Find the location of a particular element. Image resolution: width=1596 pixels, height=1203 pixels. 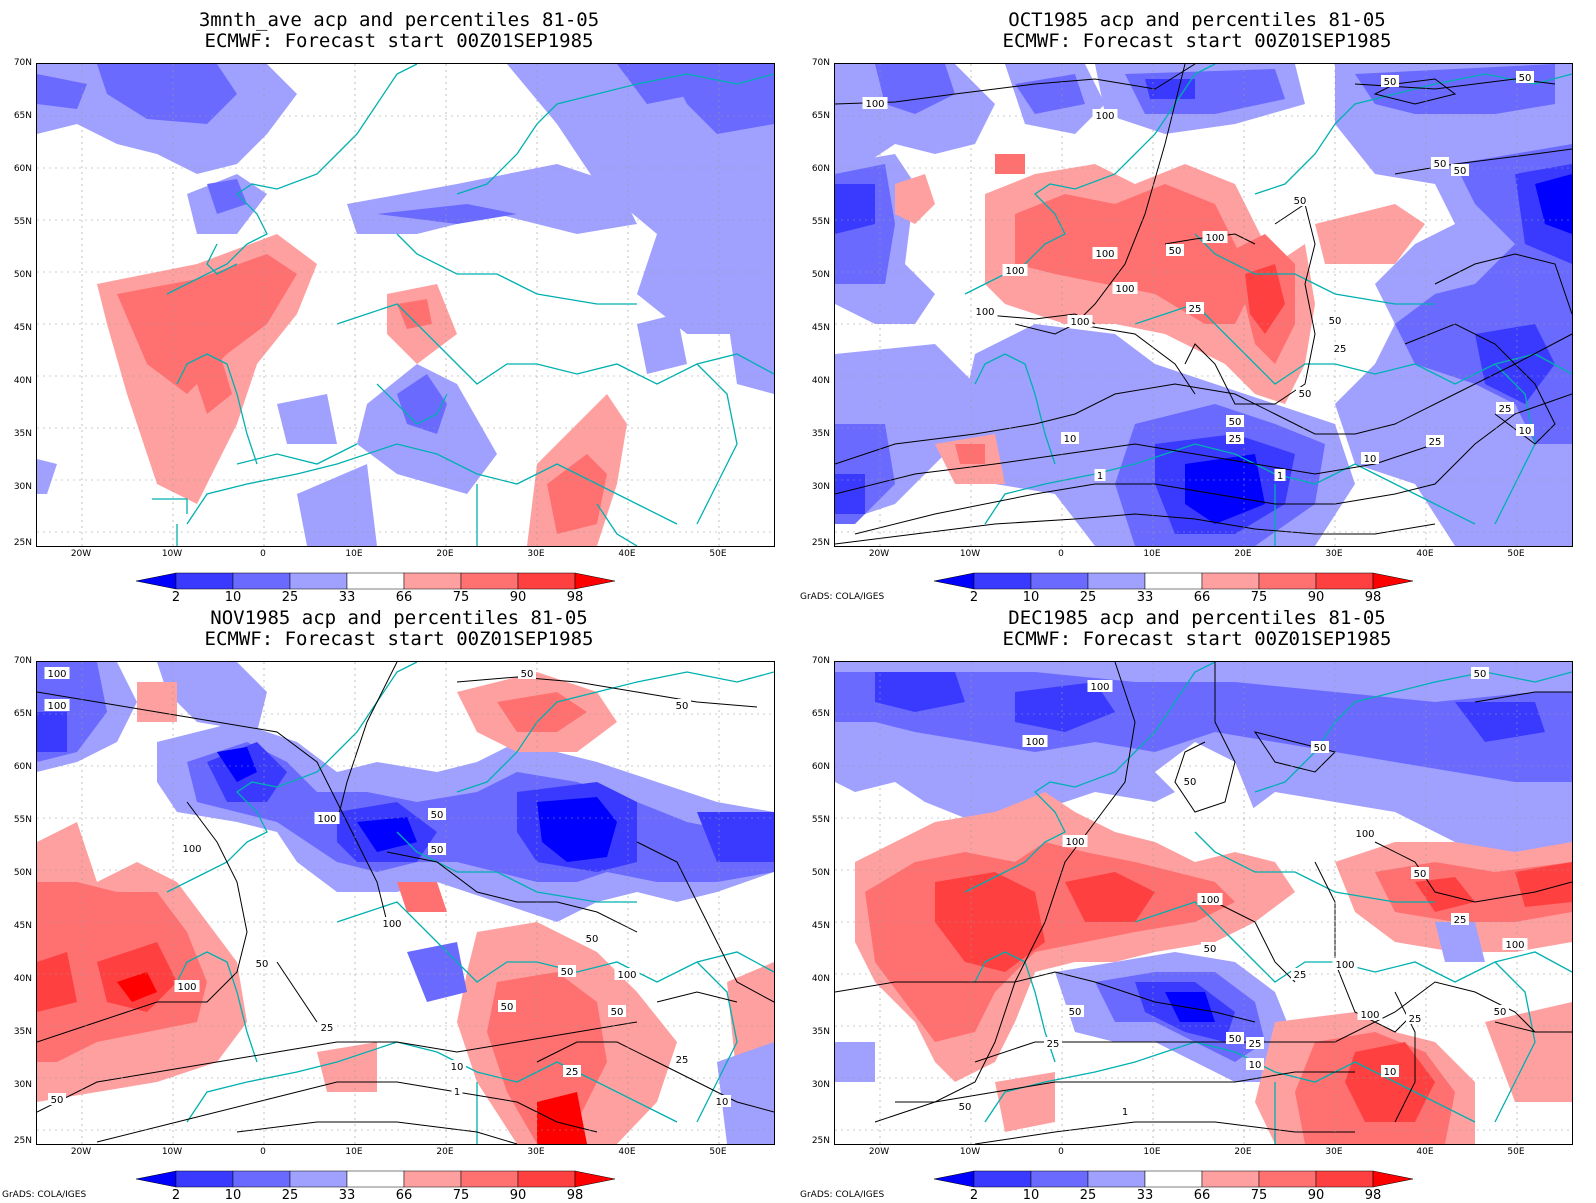

colorbar-label: 90 is located at coordinates (1316, 597).